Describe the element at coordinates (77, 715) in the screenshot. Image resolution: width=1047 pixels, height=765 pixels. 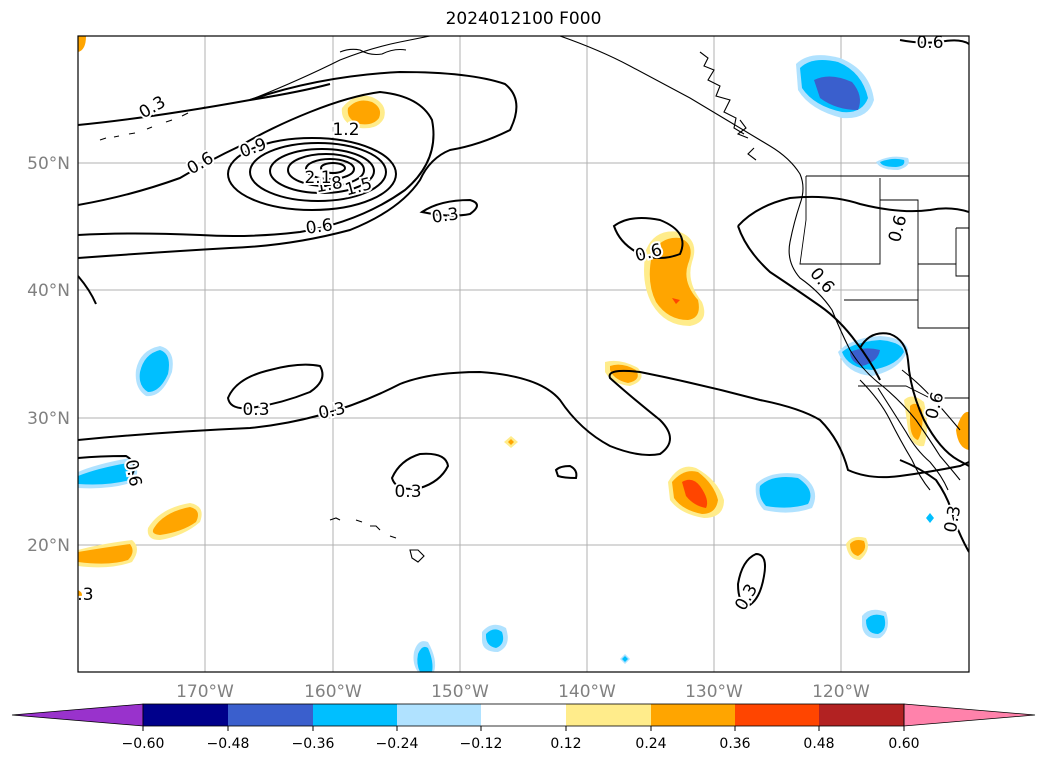
I see `colorbar-extend-left` at that location.